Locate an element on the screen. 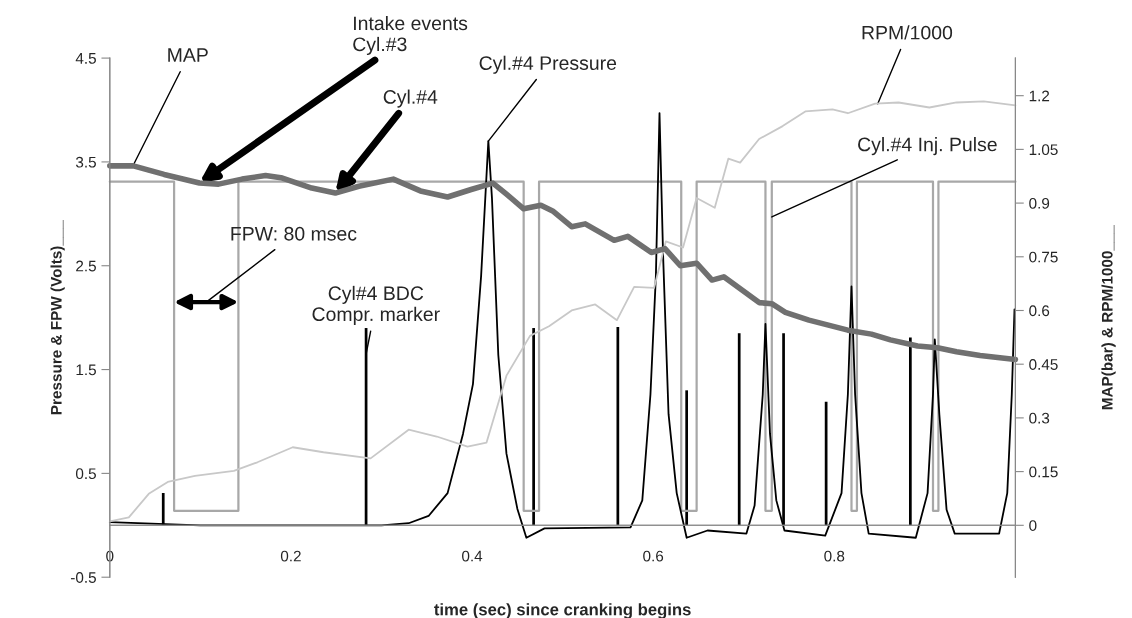 Image resolution: width=1132 pixels, height=618 pixels. y2-tick-label: 0 is located at coordinates (1033, 525).